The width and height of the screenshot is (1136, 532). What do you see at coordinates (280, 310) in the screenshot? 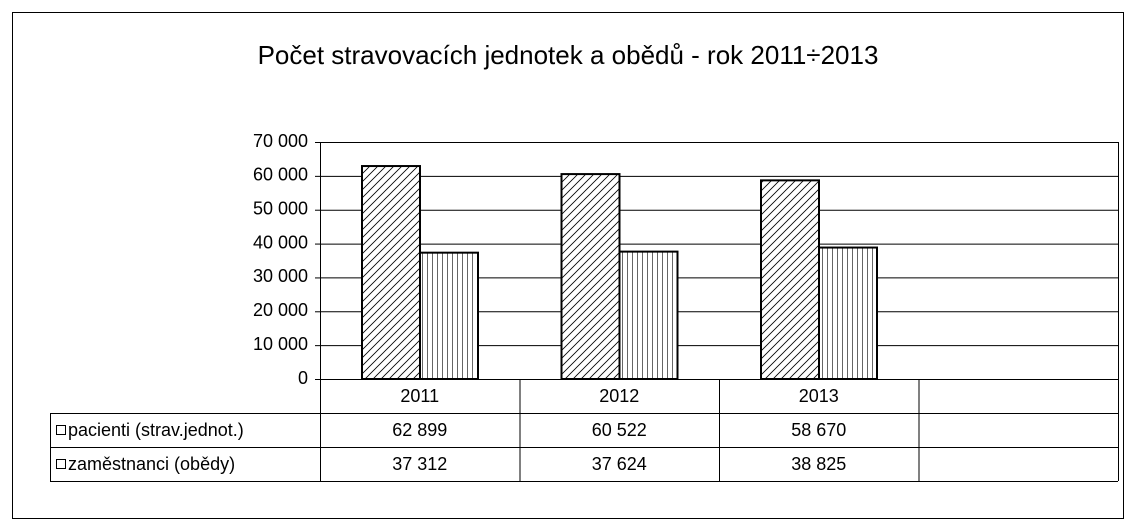
I see `y-tick-label: 20 000` at bounding box center [280, 310].